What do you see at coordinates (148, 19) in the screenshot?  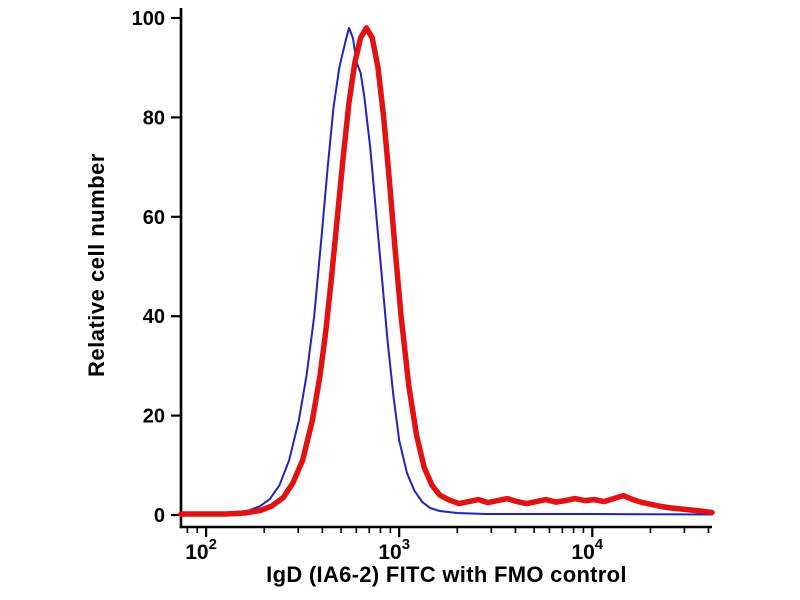 I see `y-tick-label: 100` at bounding box center [148, 19].